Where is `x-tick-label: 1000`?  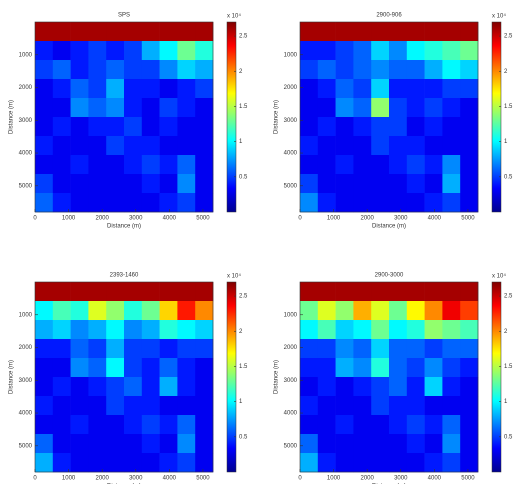 x-tick-label: 1000 is located at coordinates (69, 479).